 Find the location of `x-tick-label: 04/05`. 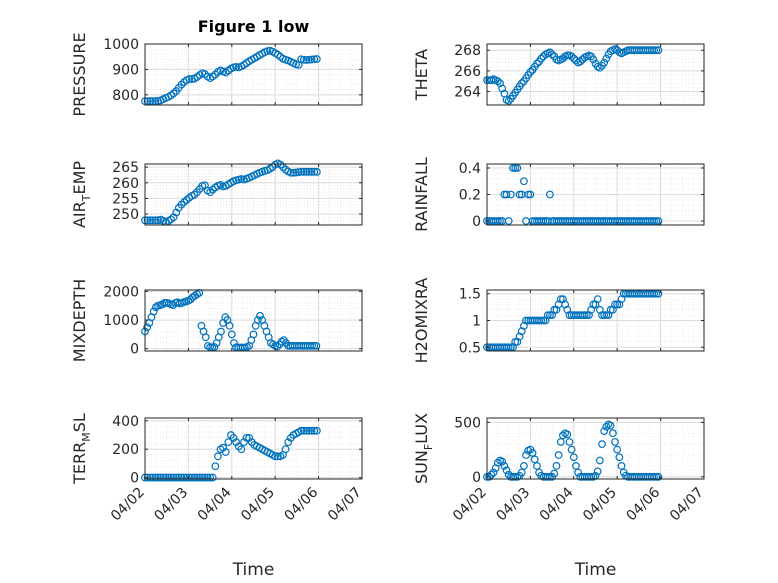

x-tick-label: 04/05 is located at coordinates (600, 505).